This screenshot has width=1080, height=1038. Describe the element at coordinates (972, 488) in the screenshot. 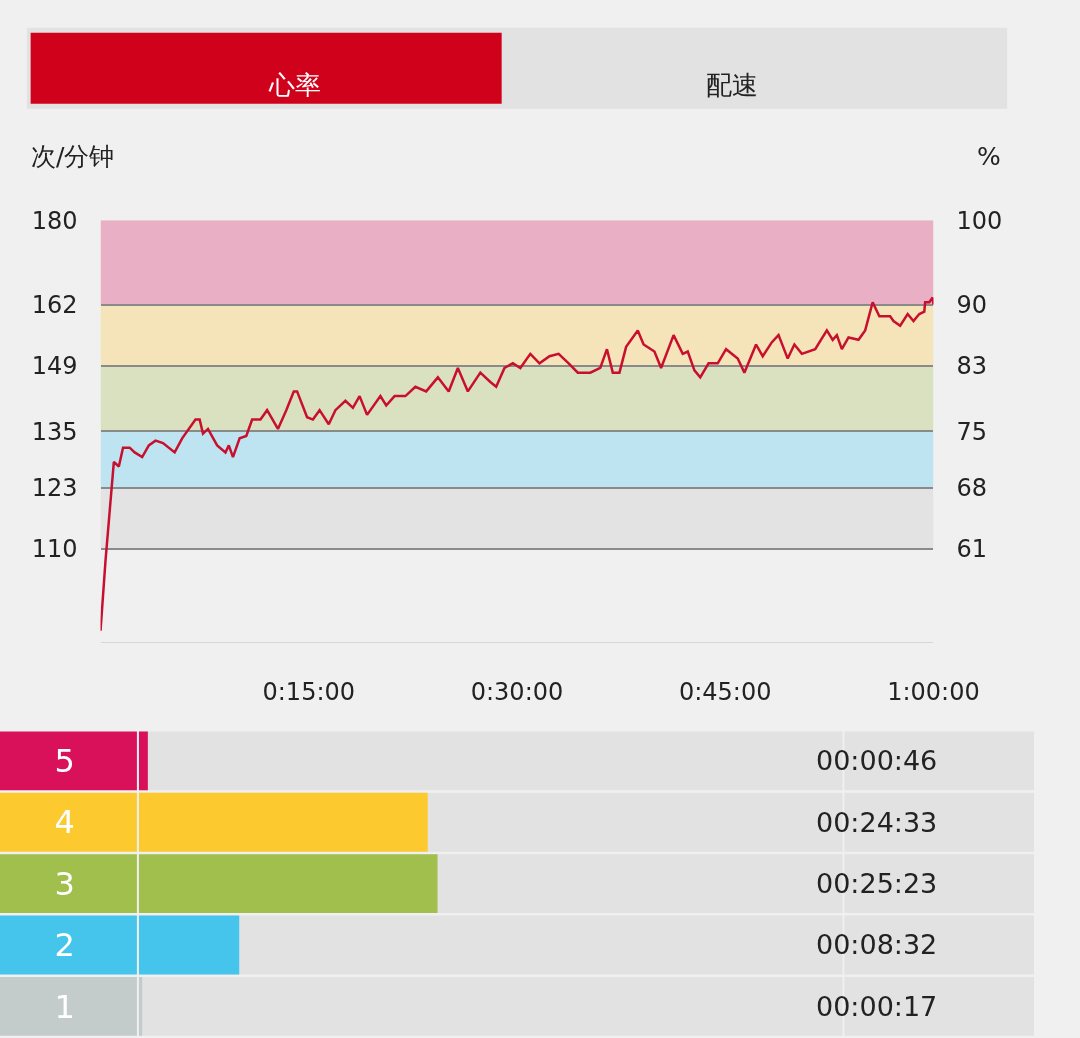

I see `y2-tick-label: 68` at that location.